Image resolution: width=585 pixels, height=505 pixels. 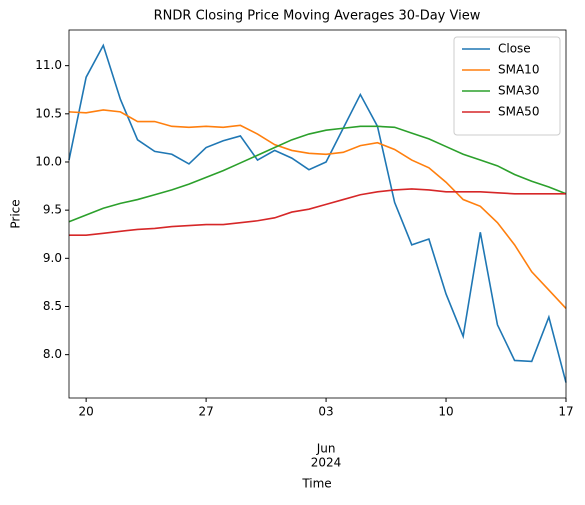 I want to click on y-tick-label: 8.5, so click(x=52, y=306).